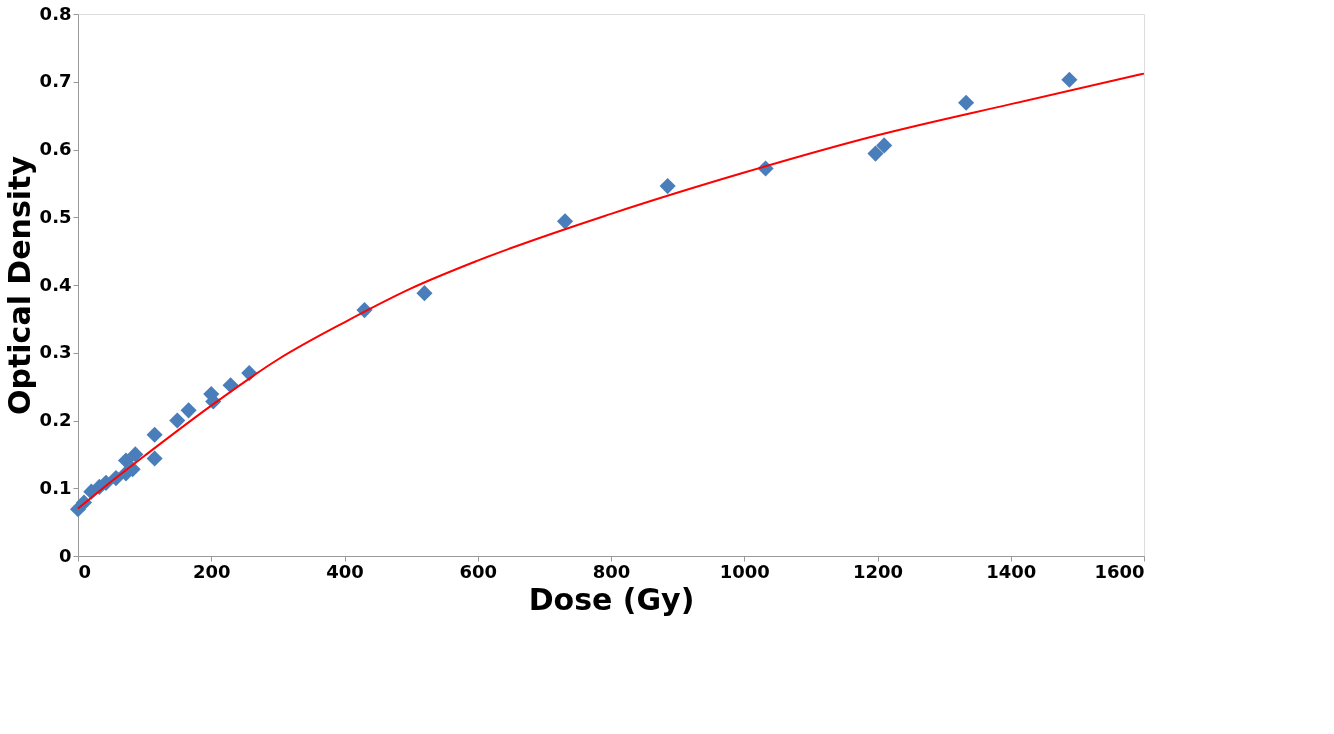  Describe the element at coordinates (55, 487) in the screenshot. I see `y-tick-label: 0.1` at that location.